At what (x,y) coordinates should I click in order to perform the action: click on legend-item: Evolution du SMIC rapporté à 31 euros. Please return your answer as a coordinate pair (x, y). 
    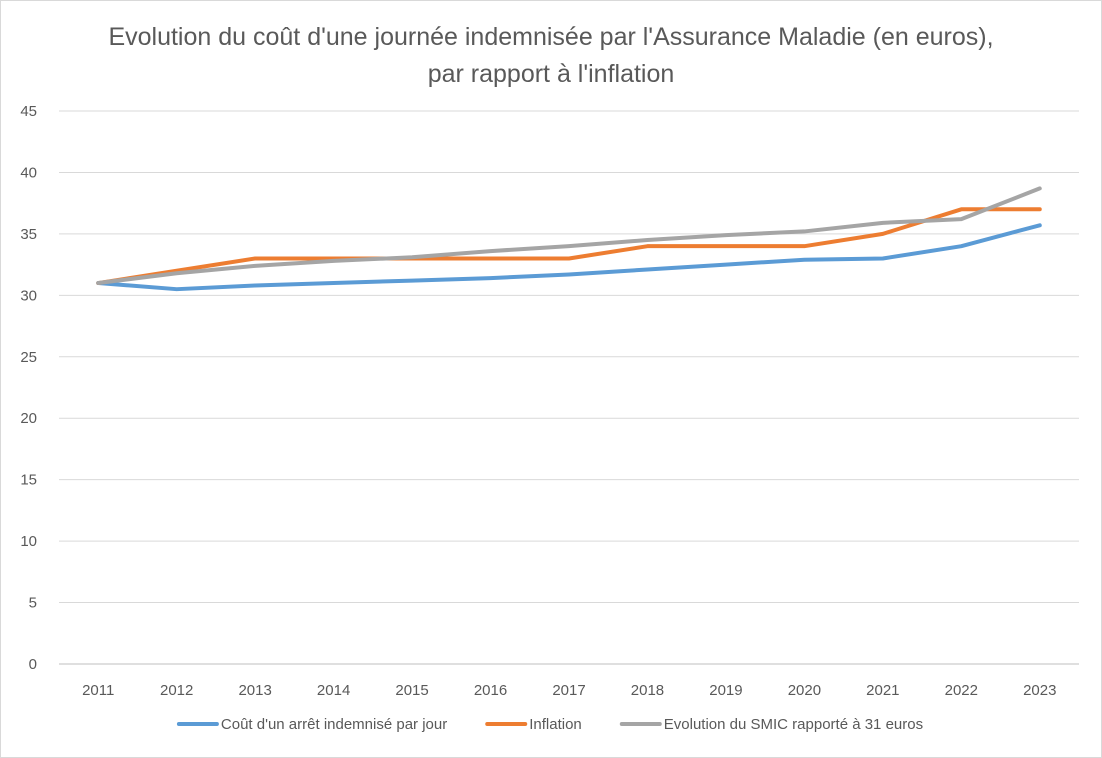
    Looking at the image, I should click on (771, 724).